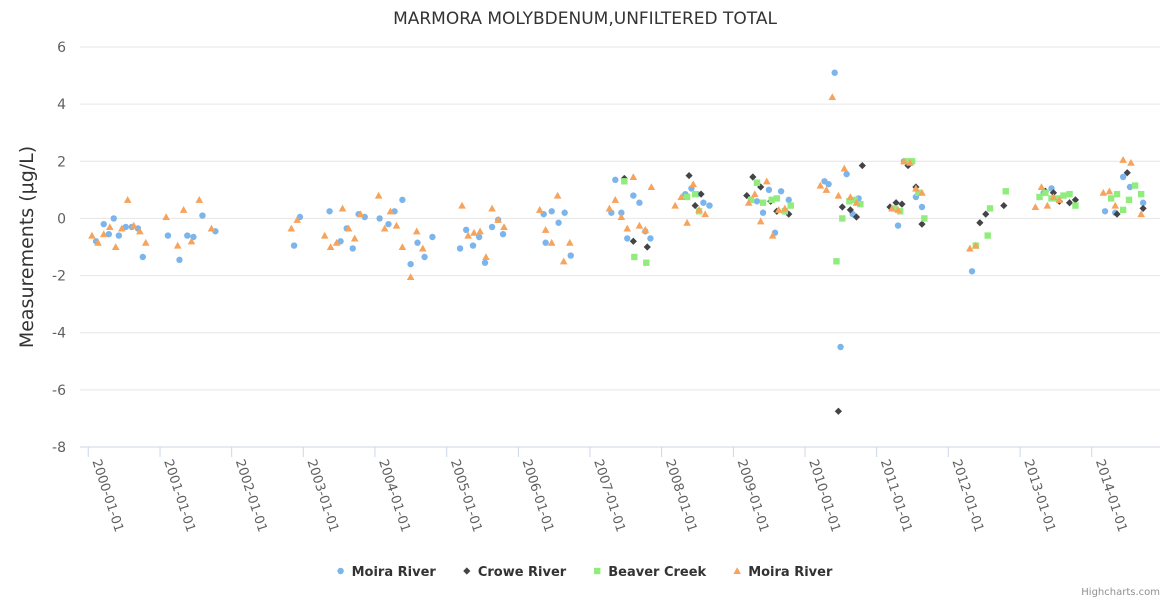 This screenshot has height=600, width=1170. I want to click on legend-symbol, so click(737, 571).